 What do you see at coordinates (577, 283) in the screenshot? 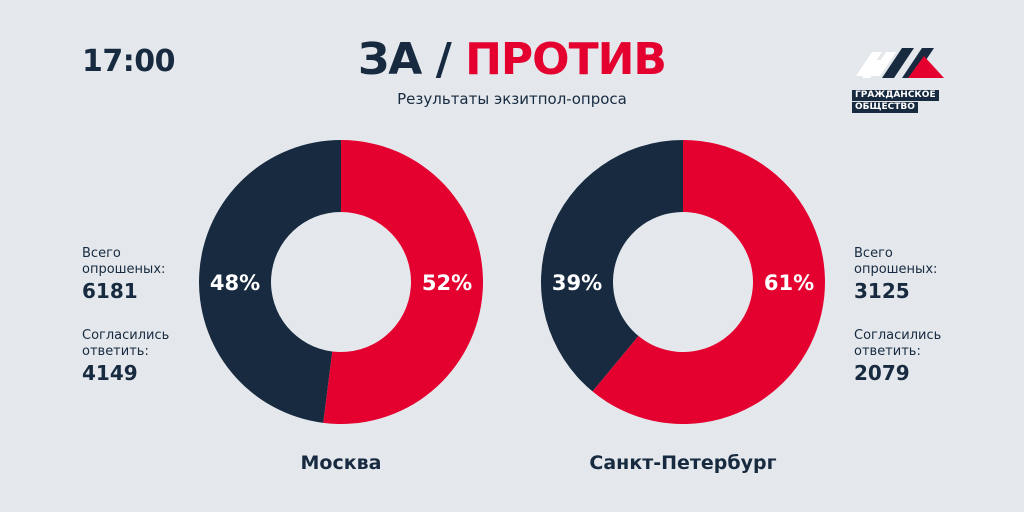
I see `spb-slice-label-za: 39%` at bounding box center [577, 283].